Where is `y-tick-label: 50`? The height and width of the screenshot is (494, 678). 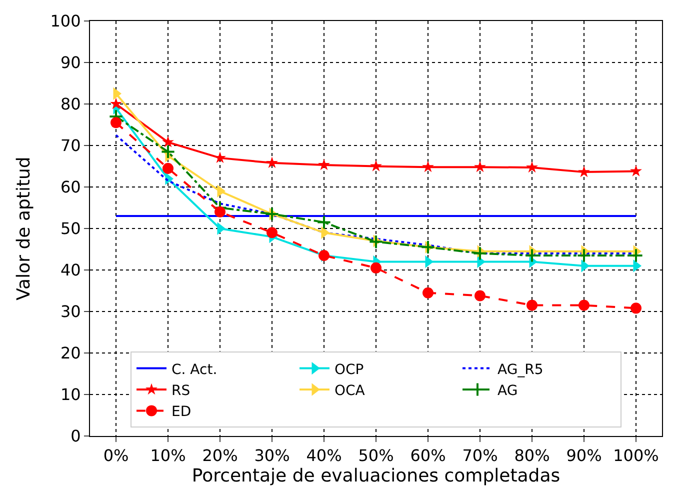
y-tick-label: 50 is located at coordinates (70, 228).